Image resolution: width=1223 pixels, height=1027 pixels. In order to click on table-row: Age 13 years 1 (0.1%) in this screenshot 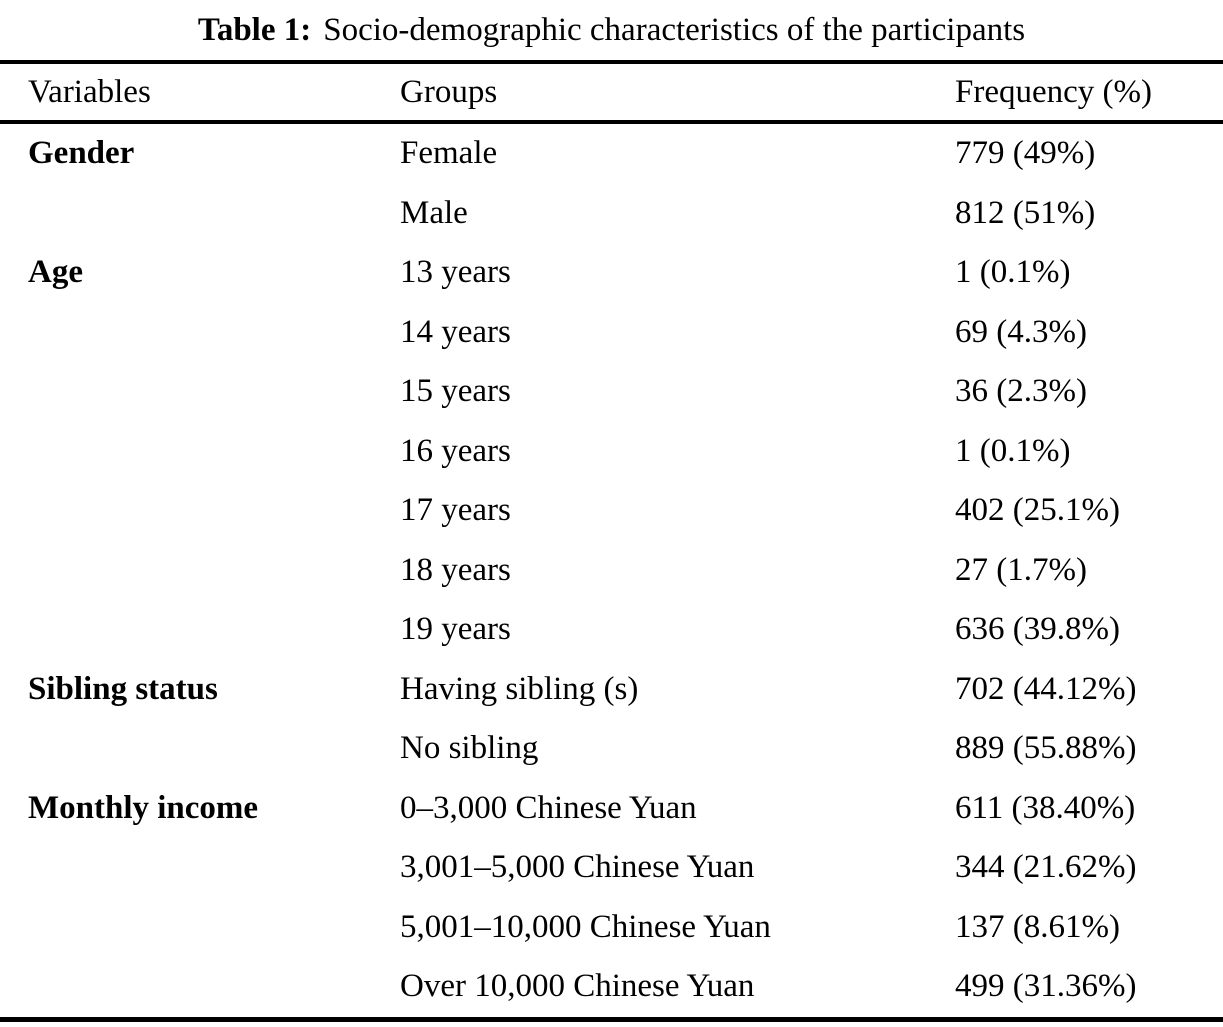, I will do `click(611, 273)`.